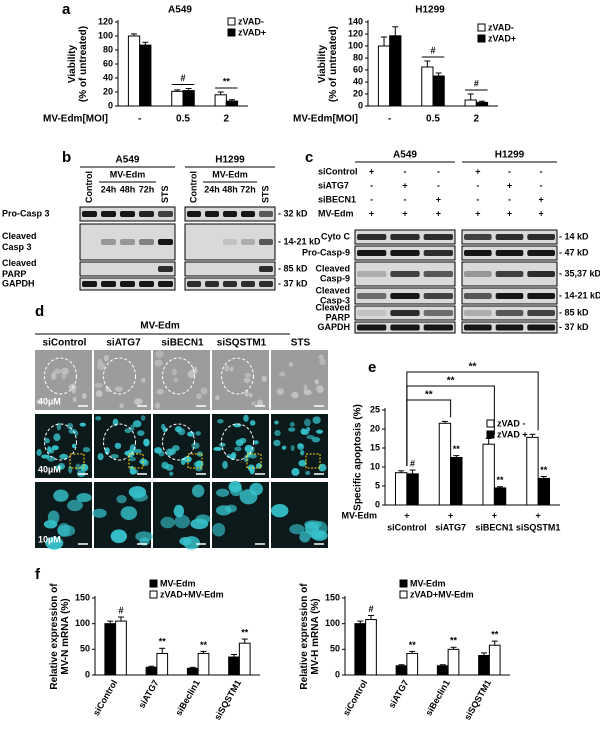 The width and height of the screenshot is (600, 740). Describe the element at coordinates (333, 327) in the screenshot. I see `row-label: GAPDH` at that location.